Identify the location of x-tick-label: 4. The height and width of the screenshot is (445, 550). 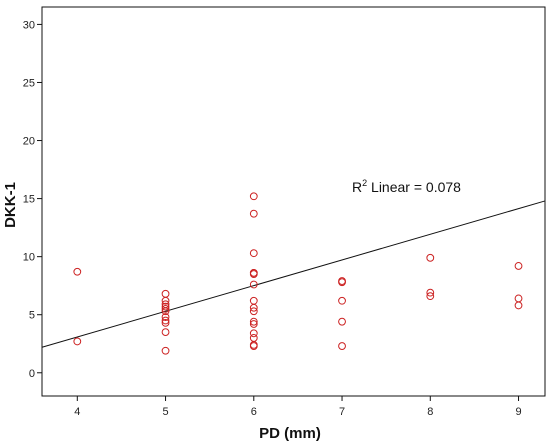
(77, 412).